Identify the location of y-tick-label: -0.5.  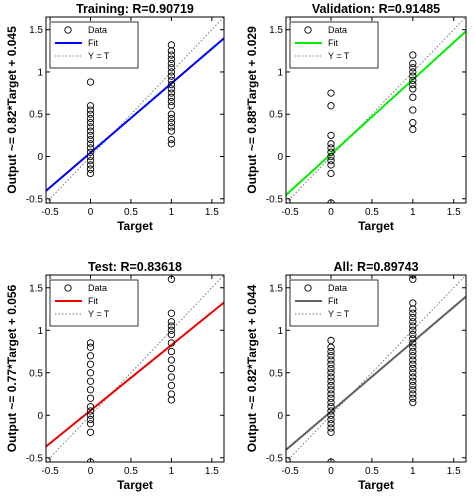
(35, 458).